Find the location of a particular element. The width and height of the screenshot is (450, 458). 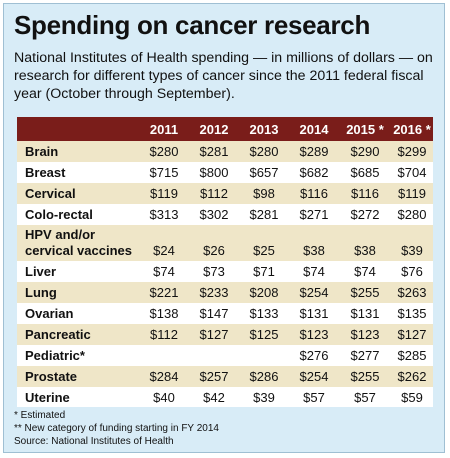

data-cell: $290 is located at coordinates (365, 151).